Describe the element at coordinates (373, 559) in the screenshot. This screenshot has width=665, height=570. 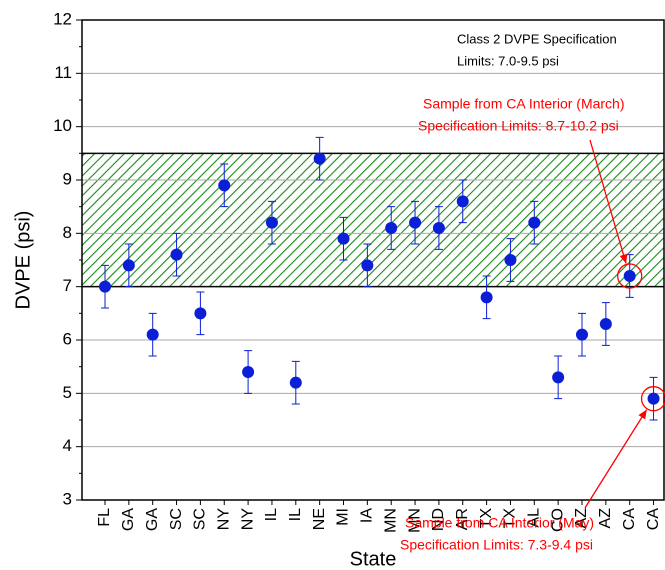
I see `x-axis-title: State` at that location.